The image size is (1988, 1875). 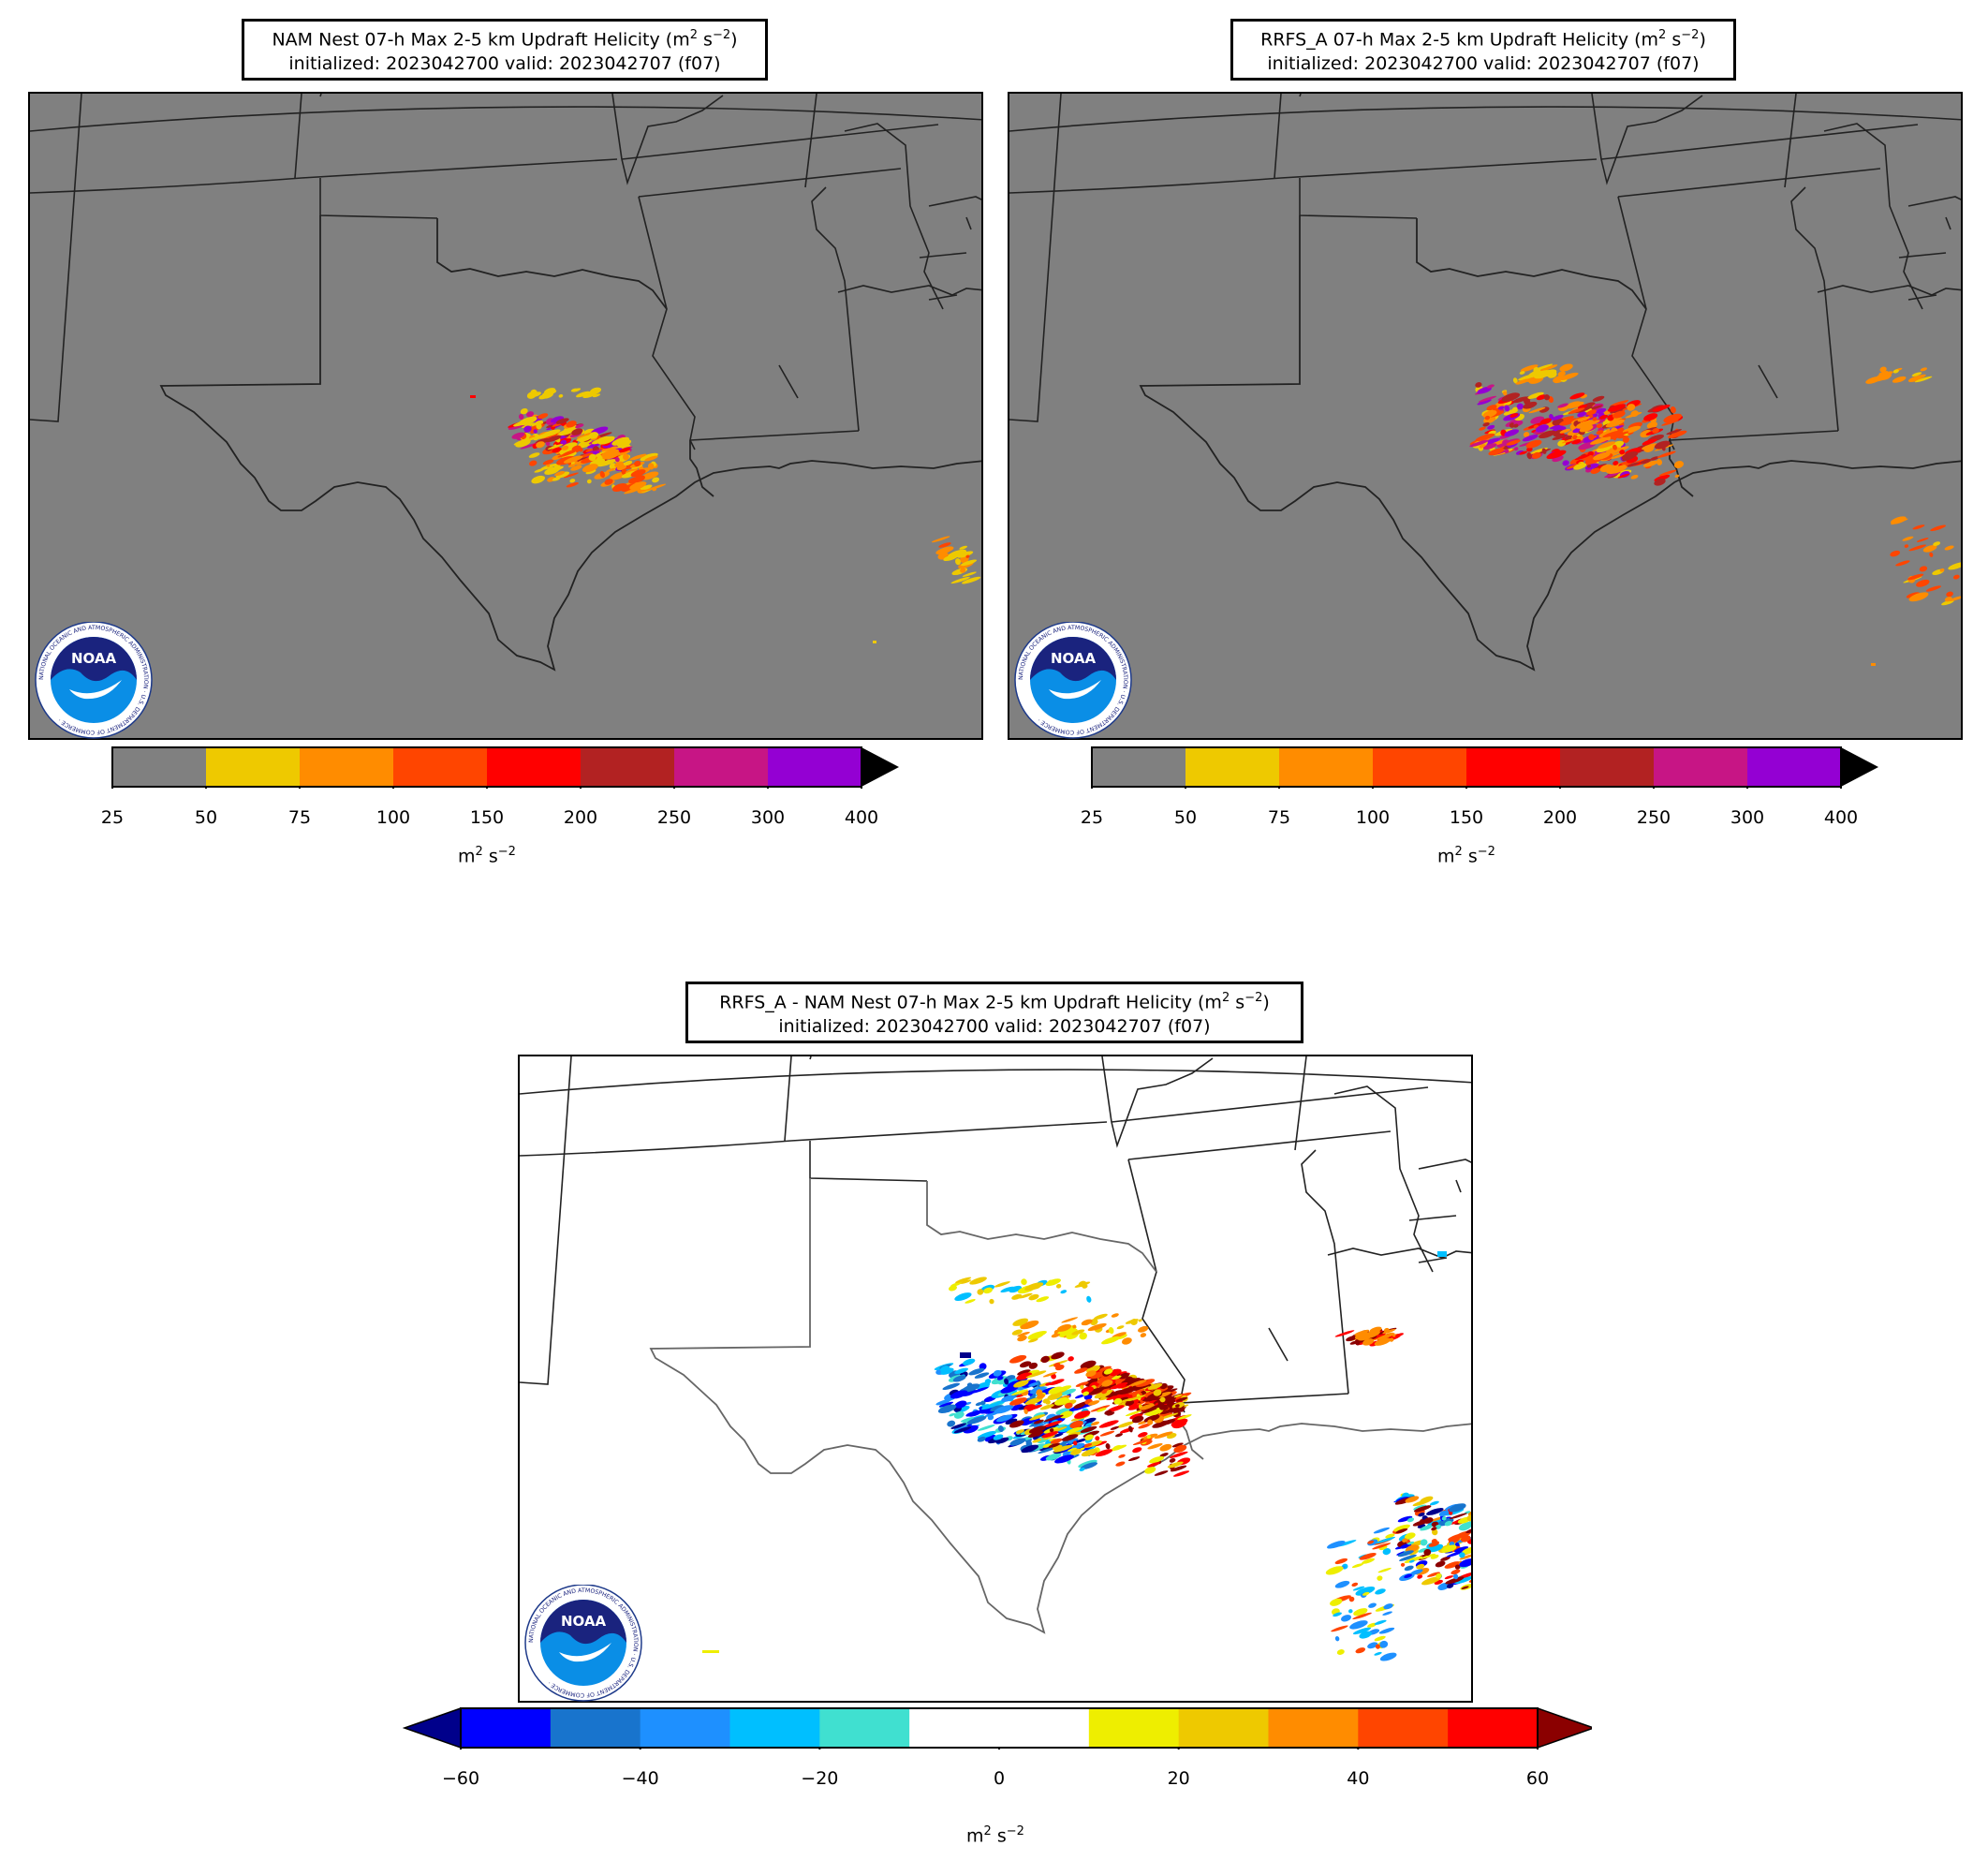 What do you see at coordinates (726, 515) in the screenshot?
I see `nam-helicity-field` at bounding box center [726, 515].